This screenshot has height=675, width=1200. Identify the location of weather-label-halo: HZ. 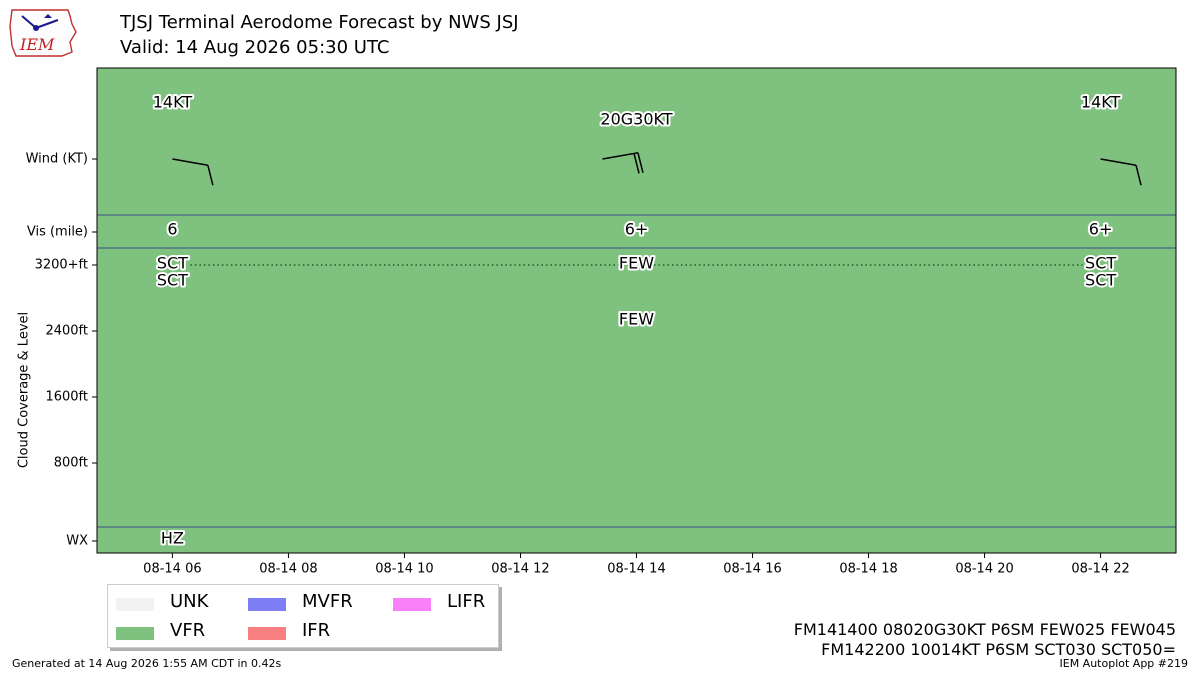
(172, 538).